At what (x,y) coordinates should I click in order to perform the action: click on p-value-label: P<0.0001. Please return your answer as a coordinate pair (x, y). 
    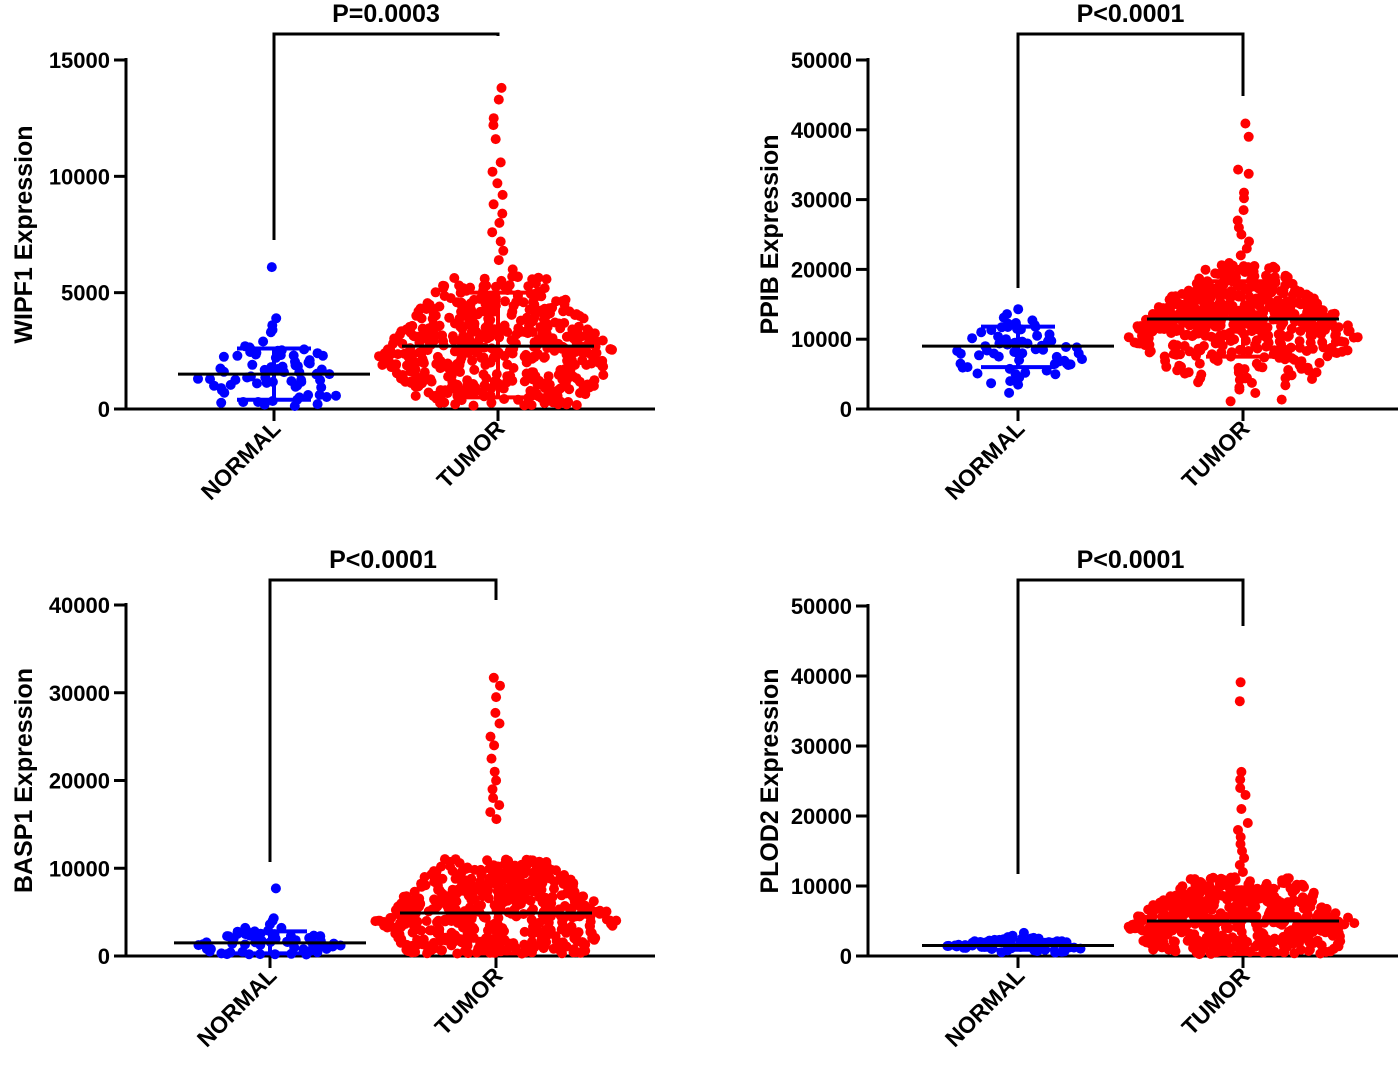
    Looking at the image, I should click on (383, 560).